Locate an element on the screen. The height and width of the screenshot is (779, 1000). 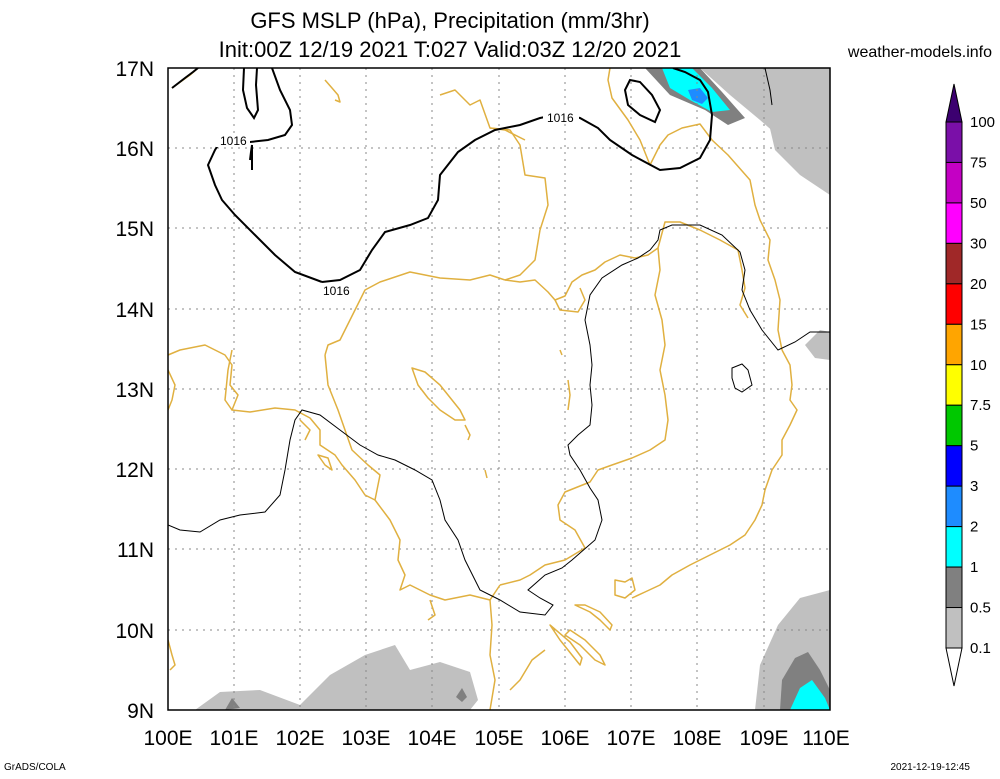
lat-tick-label: 15N is located at coordinates (134, 229).